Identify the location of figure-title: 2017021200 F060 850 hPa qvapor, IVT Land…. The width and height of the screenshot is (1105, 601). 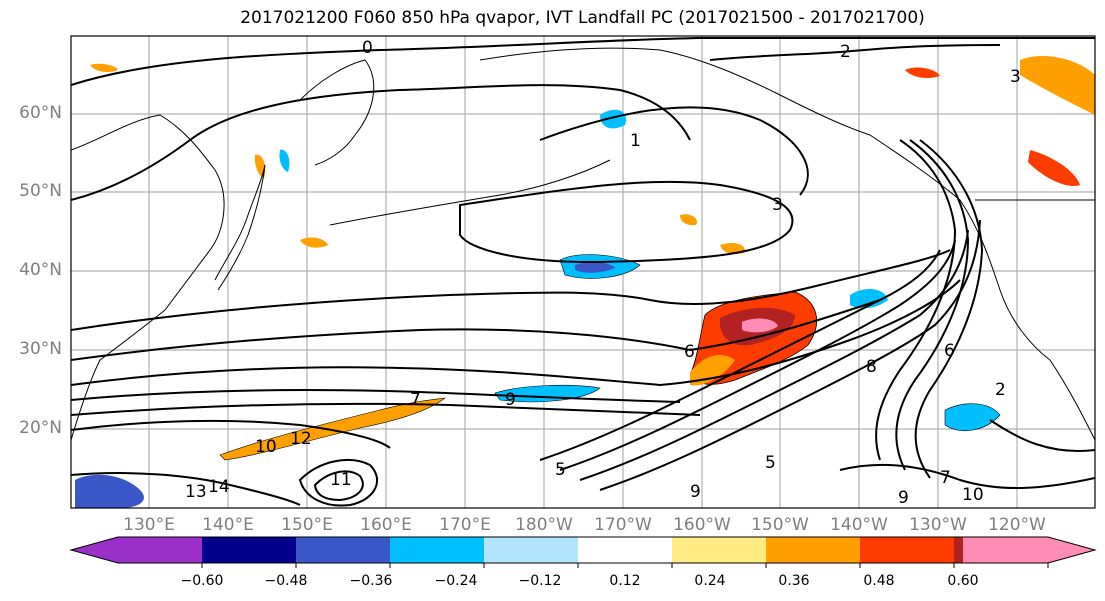
(582, 18).